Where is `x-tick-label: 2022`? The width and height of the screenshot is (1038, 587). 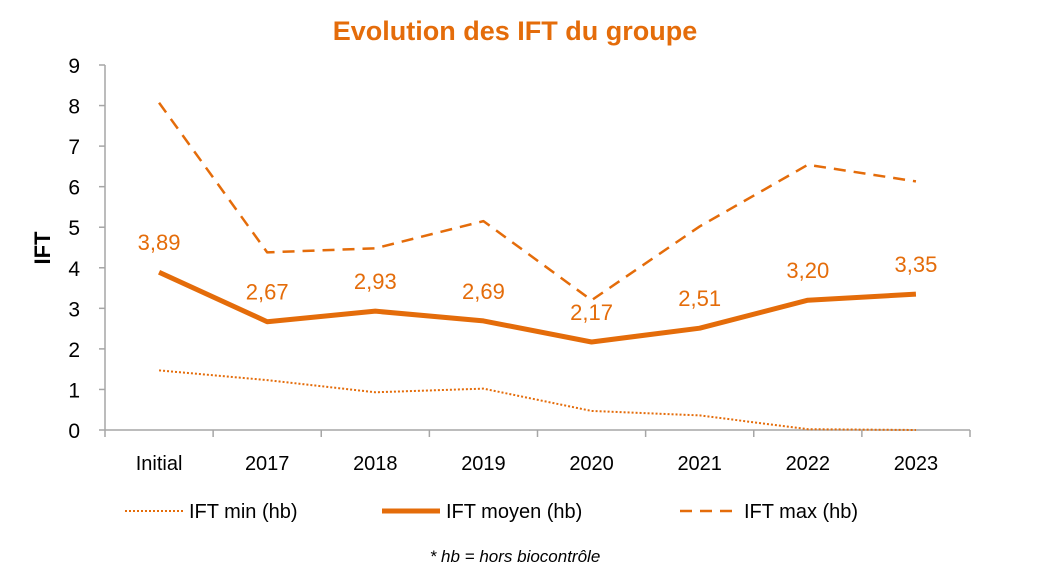
x-tick-label: 2022 is located at coordinates (808, 464).